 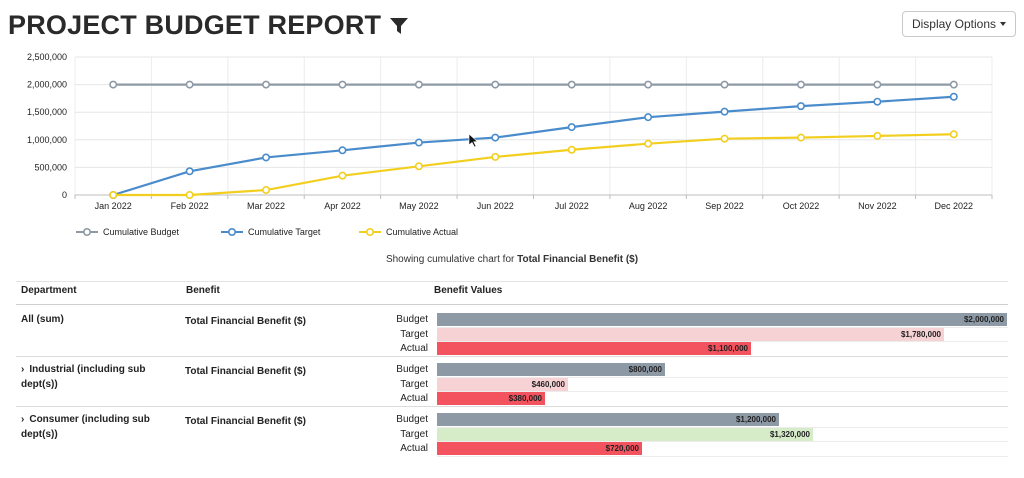 What do you see at coordinates (190, 206) in the screenshot?
I see `x-tick-label: Feb 2022` at bounding box center [190, 206].